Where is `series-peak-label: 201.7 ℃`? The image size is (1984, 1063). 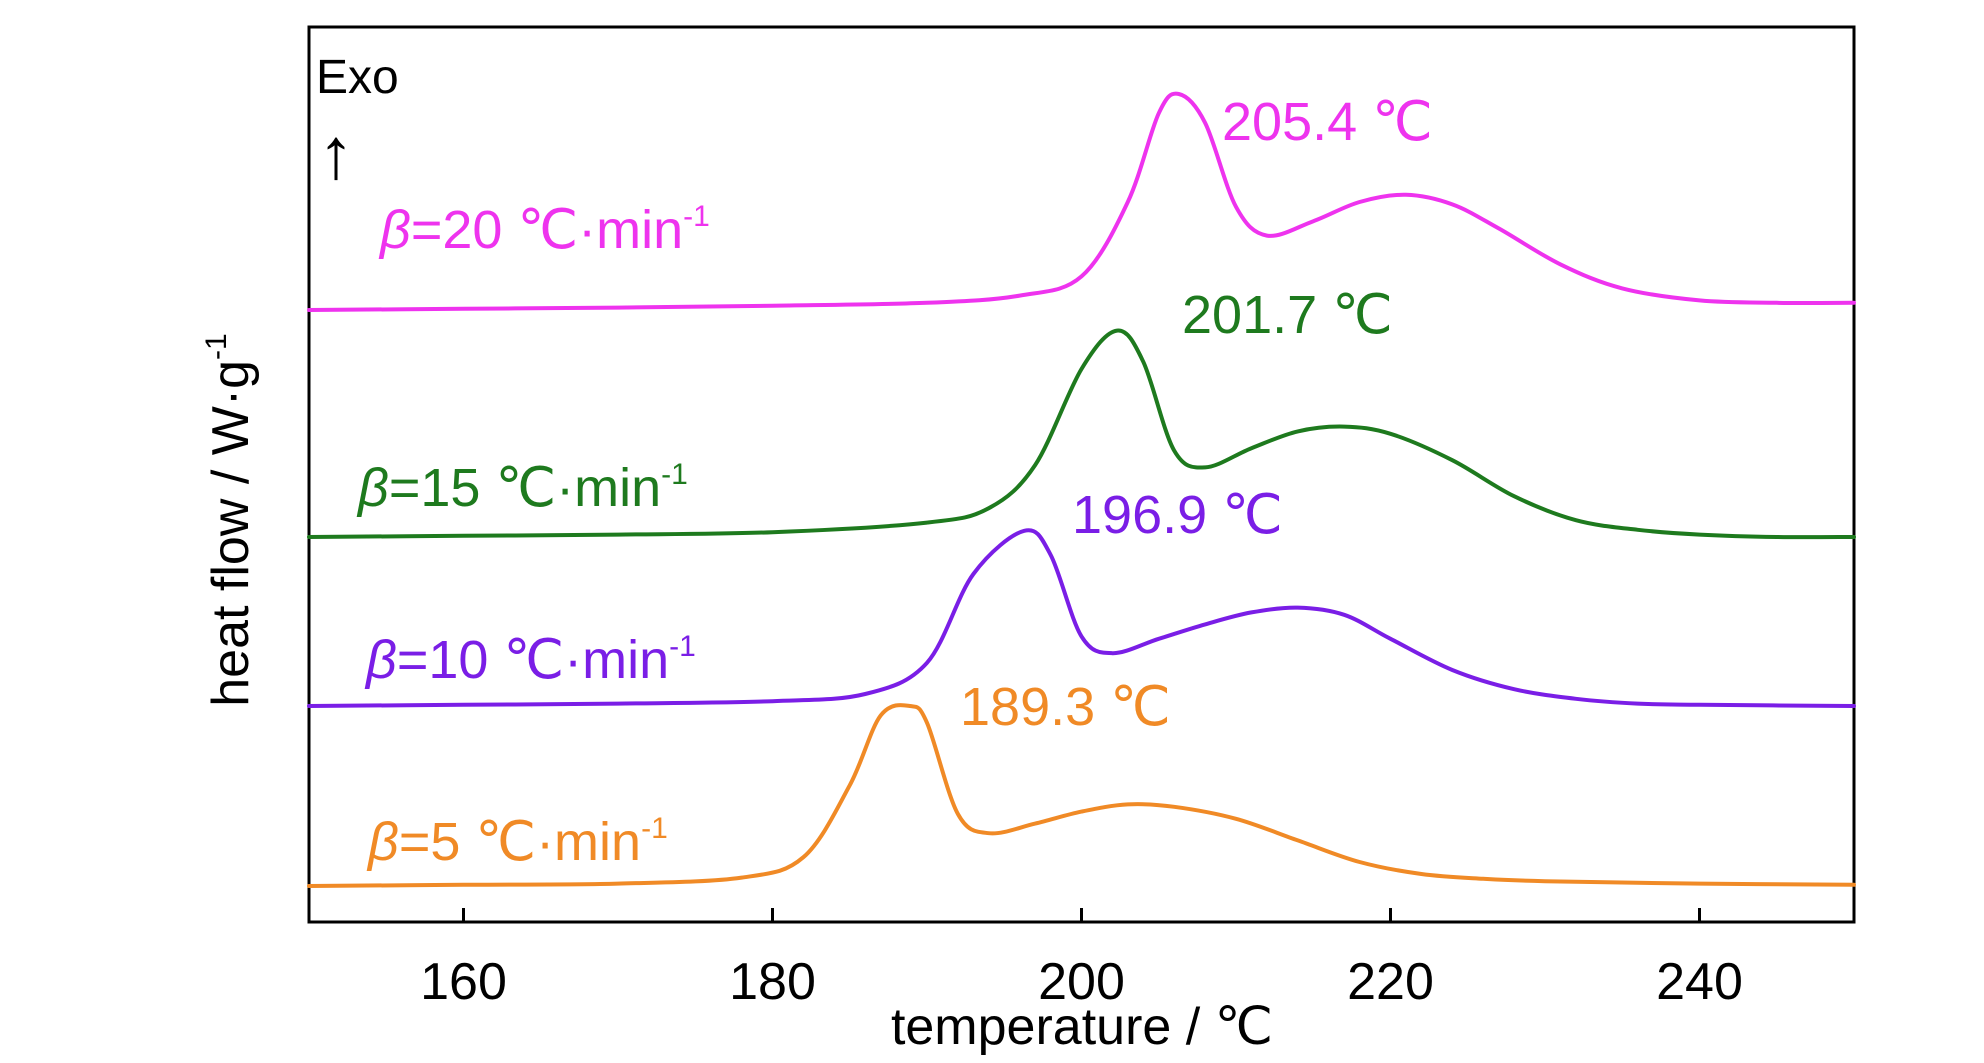 series-peak-label: 201.7 ℃ is located at coordinates (1287, 315).